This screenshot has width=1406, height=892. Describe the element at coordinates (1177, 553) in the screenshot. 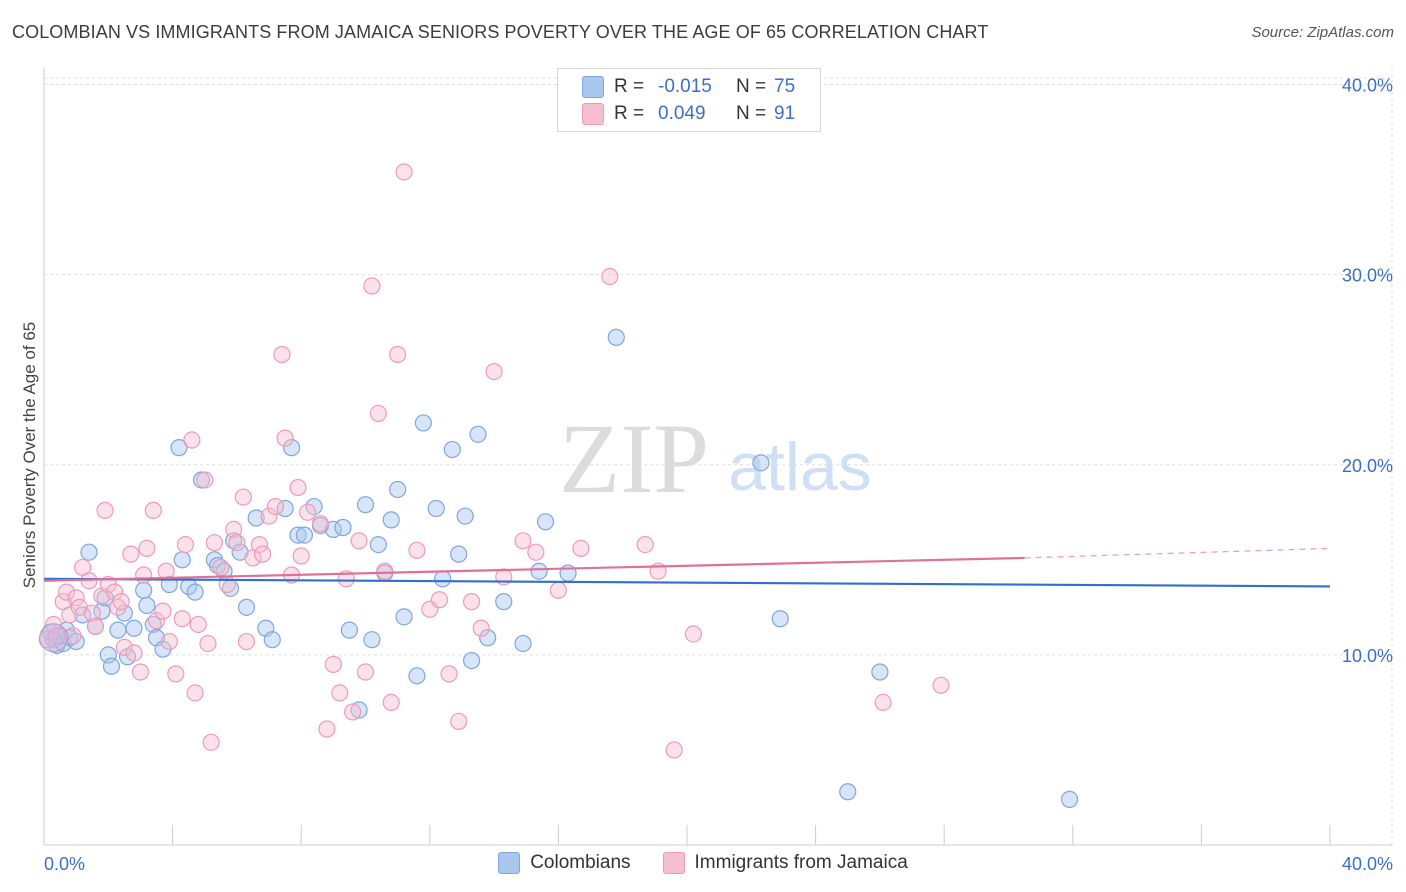

I see `trend-jamaica-extension` at that location.